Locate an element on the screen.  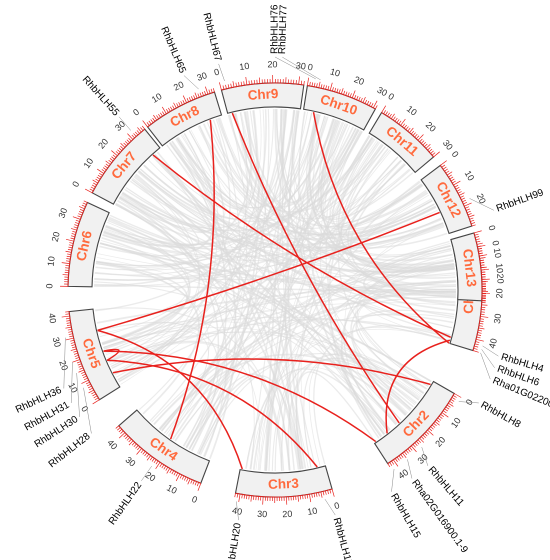
gene-label-g77: RhbHLH77 is located at coordinates (283, 29).